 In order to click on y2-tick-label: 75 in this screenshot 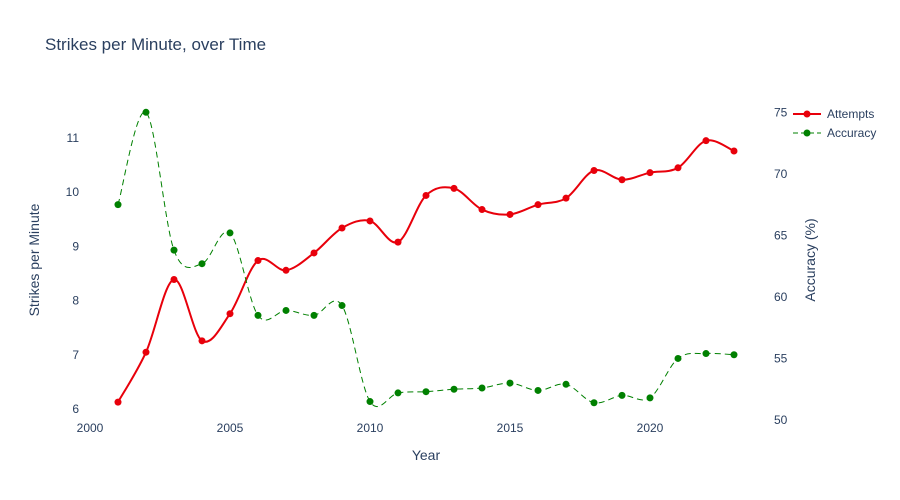, I will do `click(781, 112)`.